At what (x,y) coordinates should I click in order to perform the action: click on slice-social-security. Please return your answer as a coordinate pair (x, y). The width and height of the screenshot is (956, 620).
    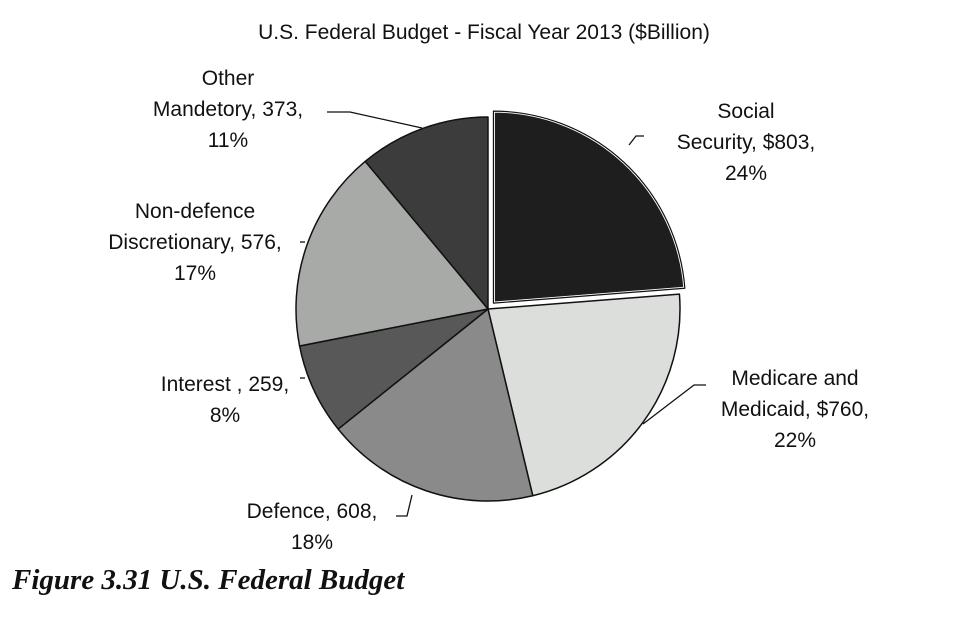
    Looking at the image, I should click on (589, 207).